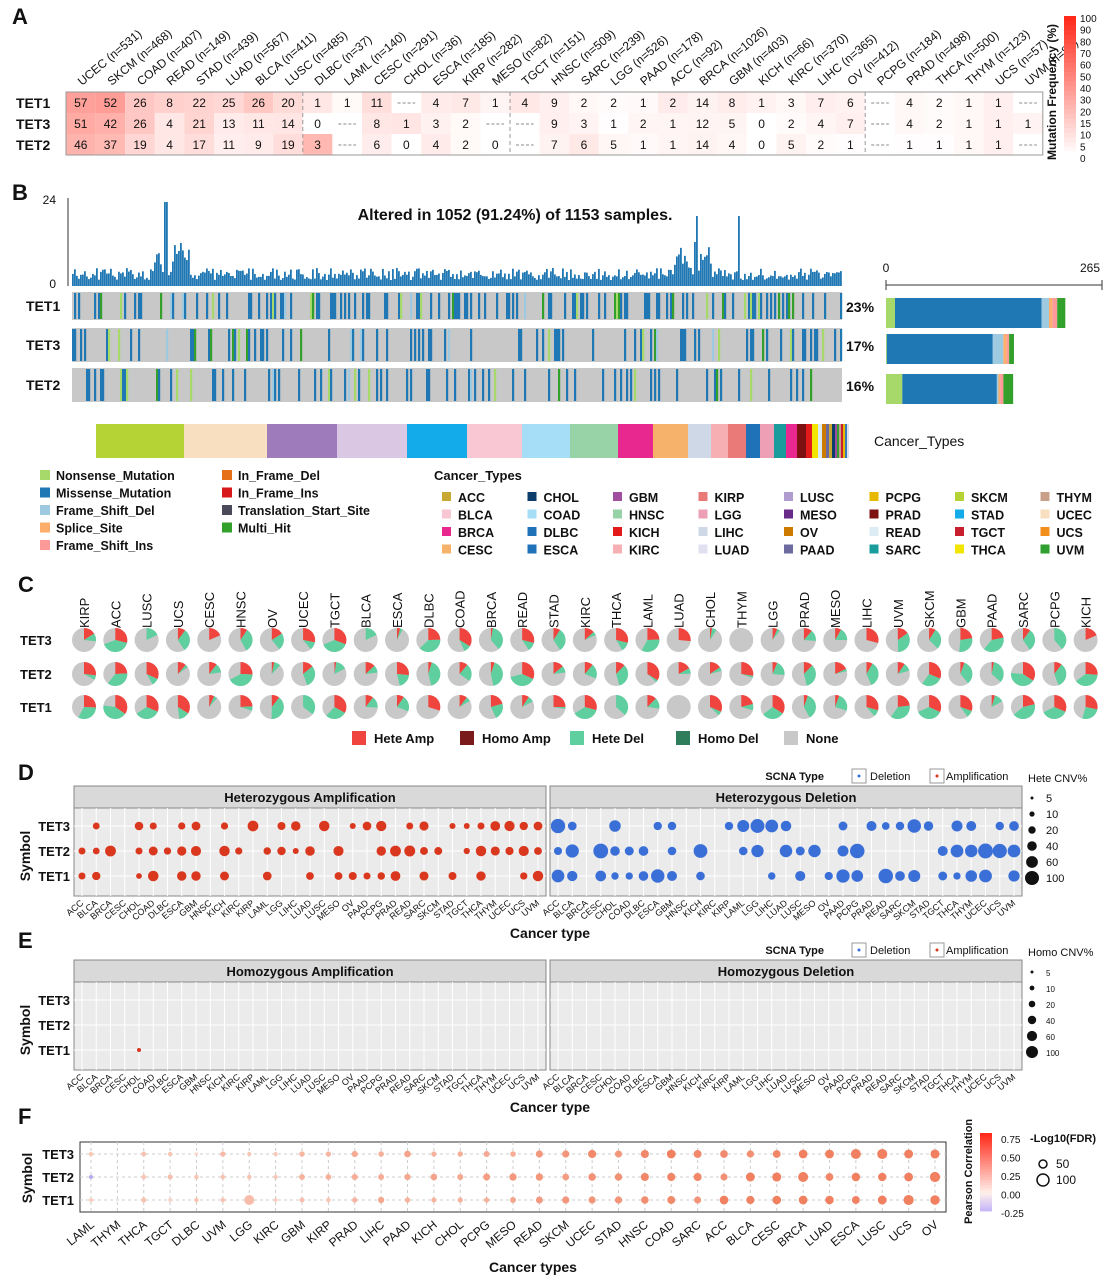  What do you see at coordinates (213, 1232) in the screenshot?
I see `x-tick: UVM` at bounding box center [213, 1232].